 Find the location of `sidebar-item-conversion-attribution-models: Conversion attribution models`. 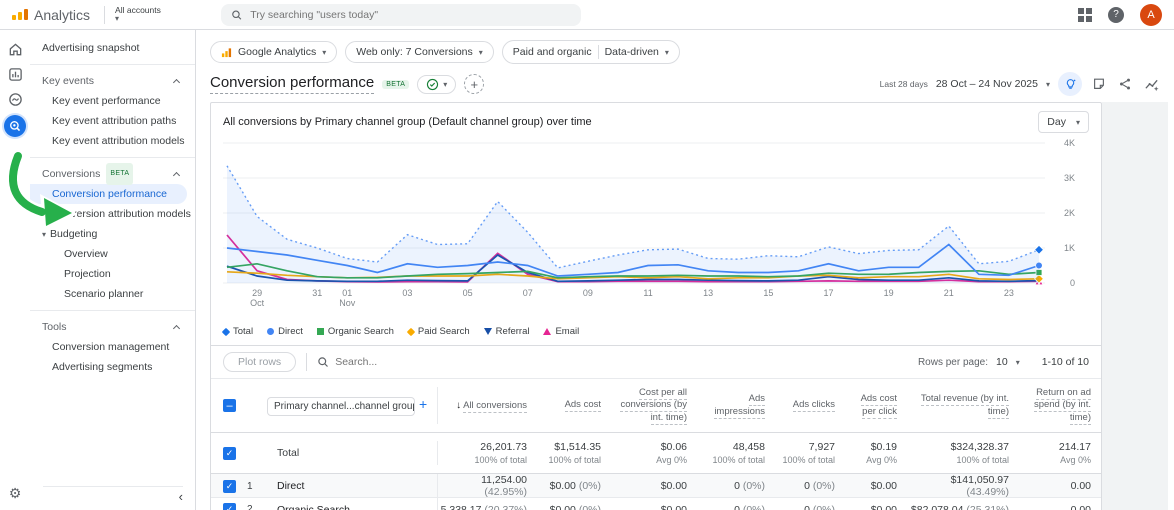

sidebar-item-conversion-attribution-models: Conversion attribution models is located at coordinates (112, 214).